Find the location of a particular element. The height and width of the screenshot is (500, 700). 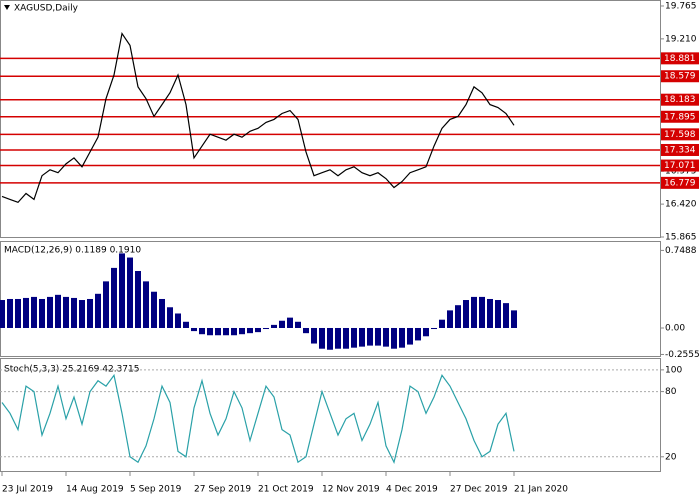

macd-title: MACD(12,26,9) 0.1189 0.1910 is located at coordinates (72, 251).